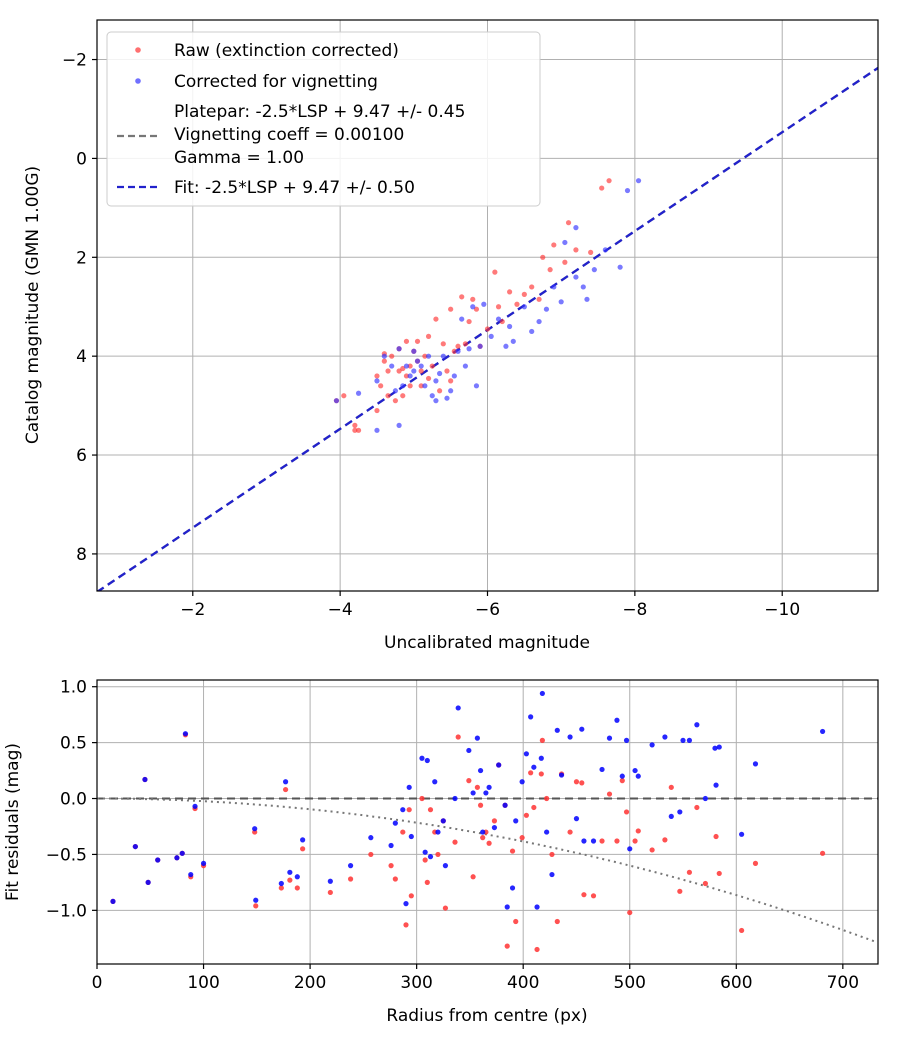  What do you see at coordinates (310, 983) in the screenshot?
I see `x-tick-label: 200` at bounding box center [310, 983].